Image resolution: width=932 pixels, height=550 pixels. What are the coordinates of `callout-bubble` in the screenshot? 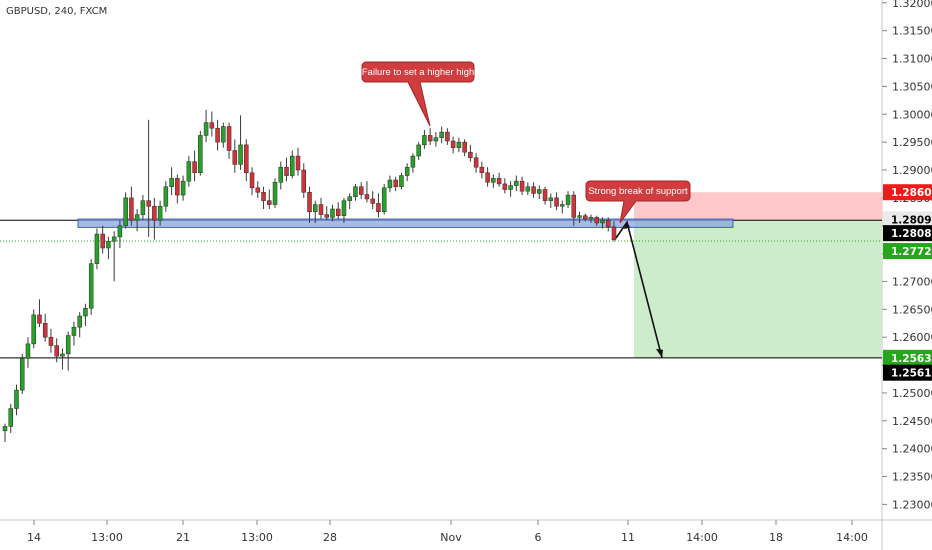 It's located at (418, 94).